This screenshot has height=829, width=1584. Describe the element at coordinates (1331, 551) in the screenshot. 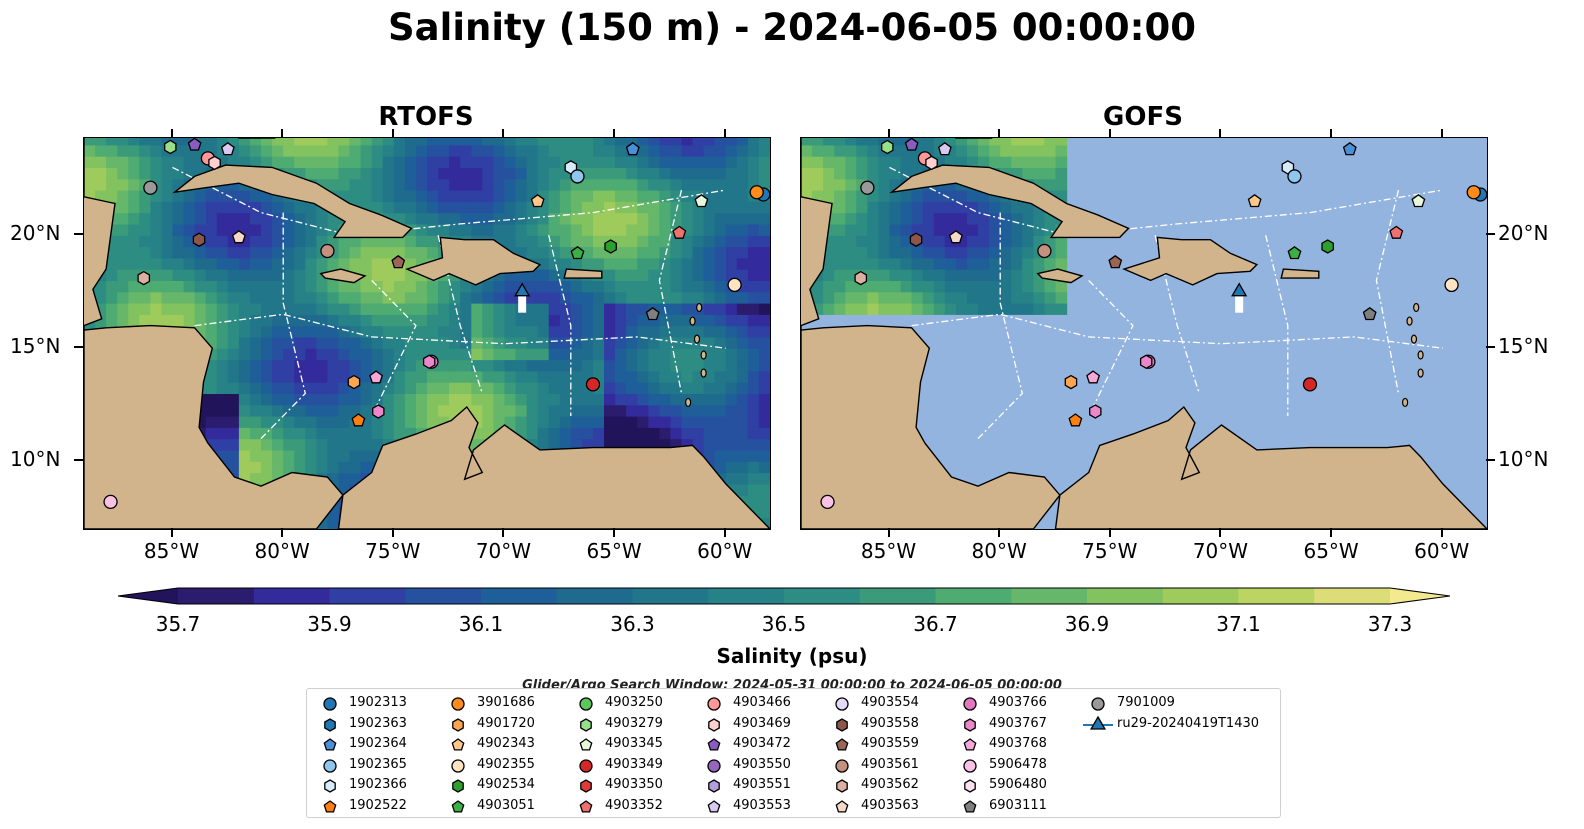

I see `lon-tick-label: 65°W` at that location.